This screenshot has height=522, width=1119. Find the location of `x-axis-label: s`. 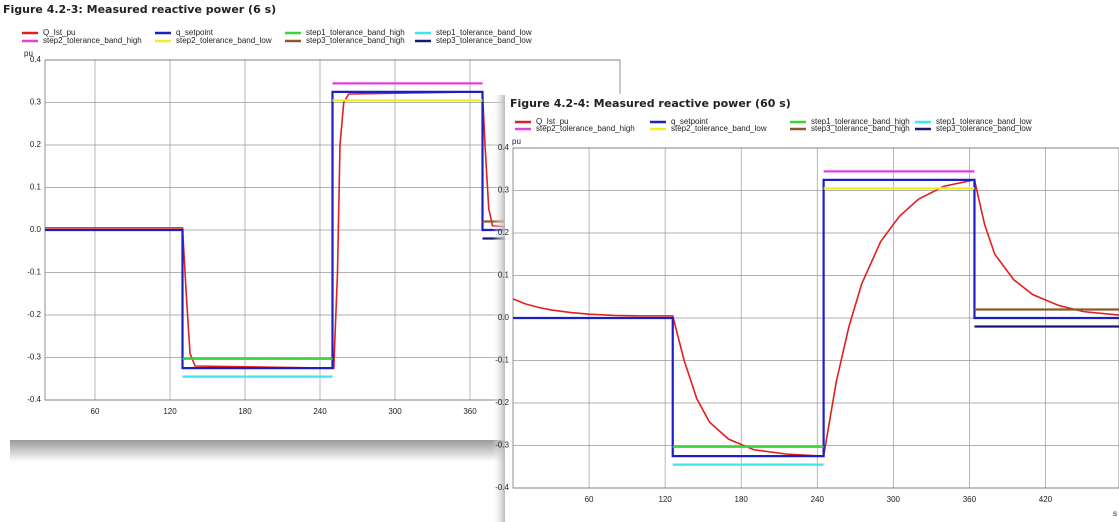

x-axis-label: s is located at coordinates (1115, 513).